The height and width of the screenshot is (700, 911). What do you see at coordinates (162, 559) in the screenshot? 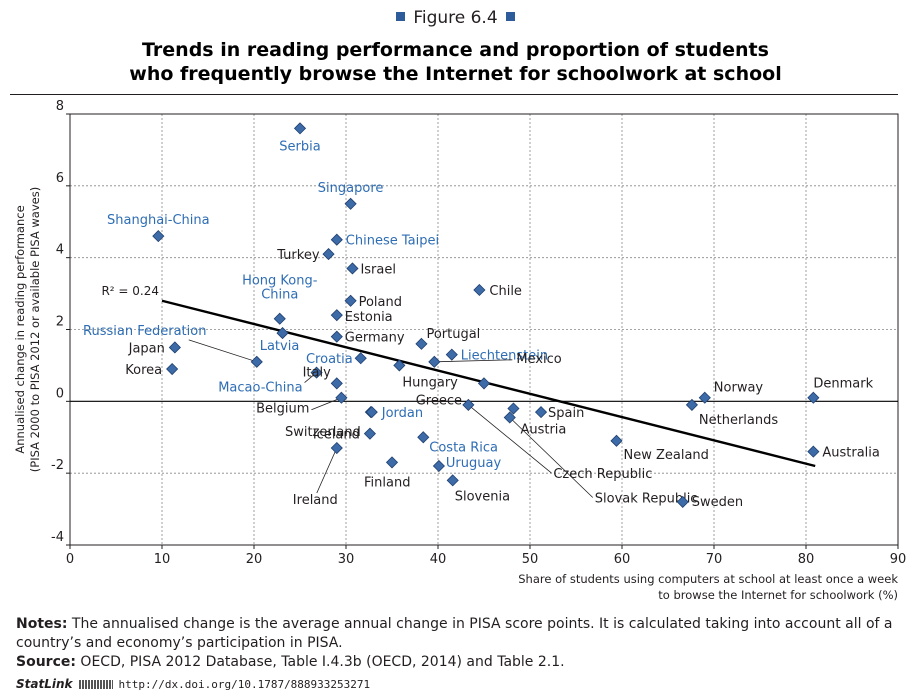
I see `x-tick-label: 10` at bounding box center [162, 559].